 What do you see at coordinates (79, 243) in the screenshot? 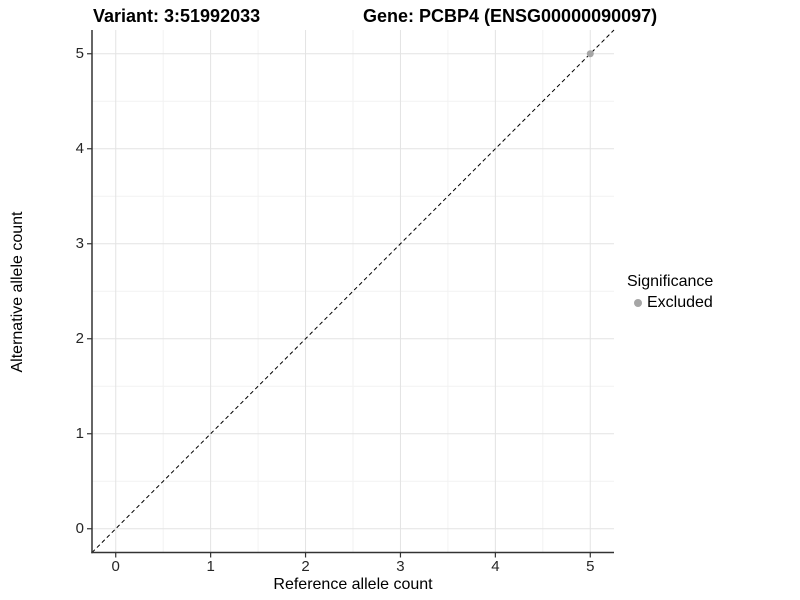
I see `y-tick-label: 3` at bounding box center [79, 243].